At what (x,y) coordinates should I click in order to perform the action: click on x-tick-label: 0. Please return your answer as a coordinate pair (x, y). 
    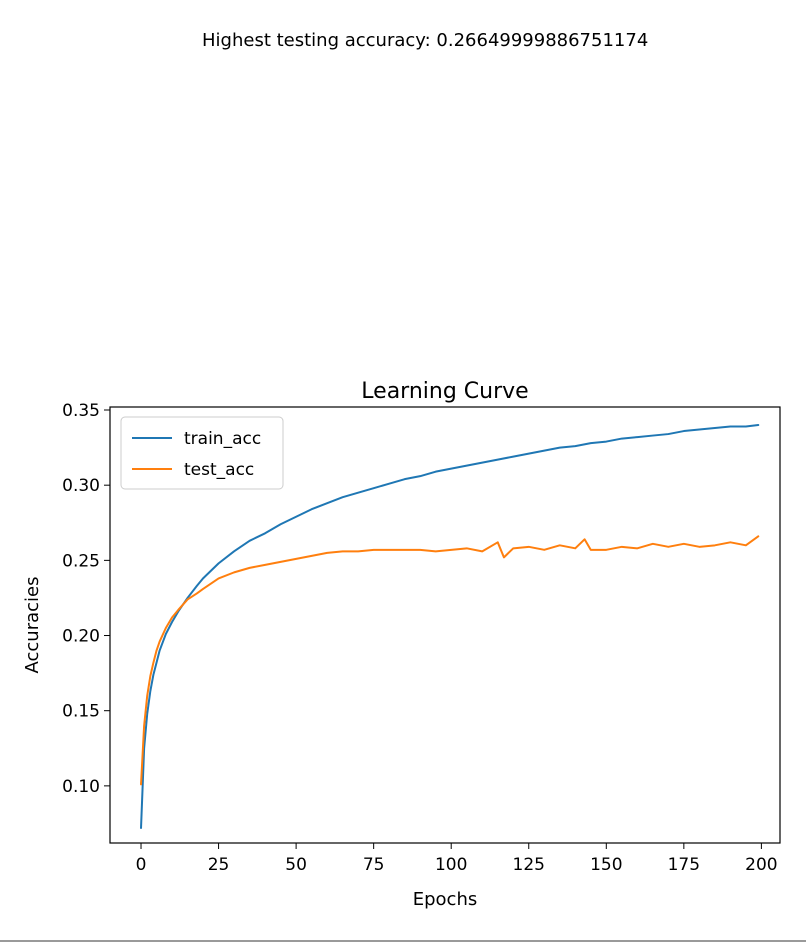
    Looking at the image, I should click on (141, 865).